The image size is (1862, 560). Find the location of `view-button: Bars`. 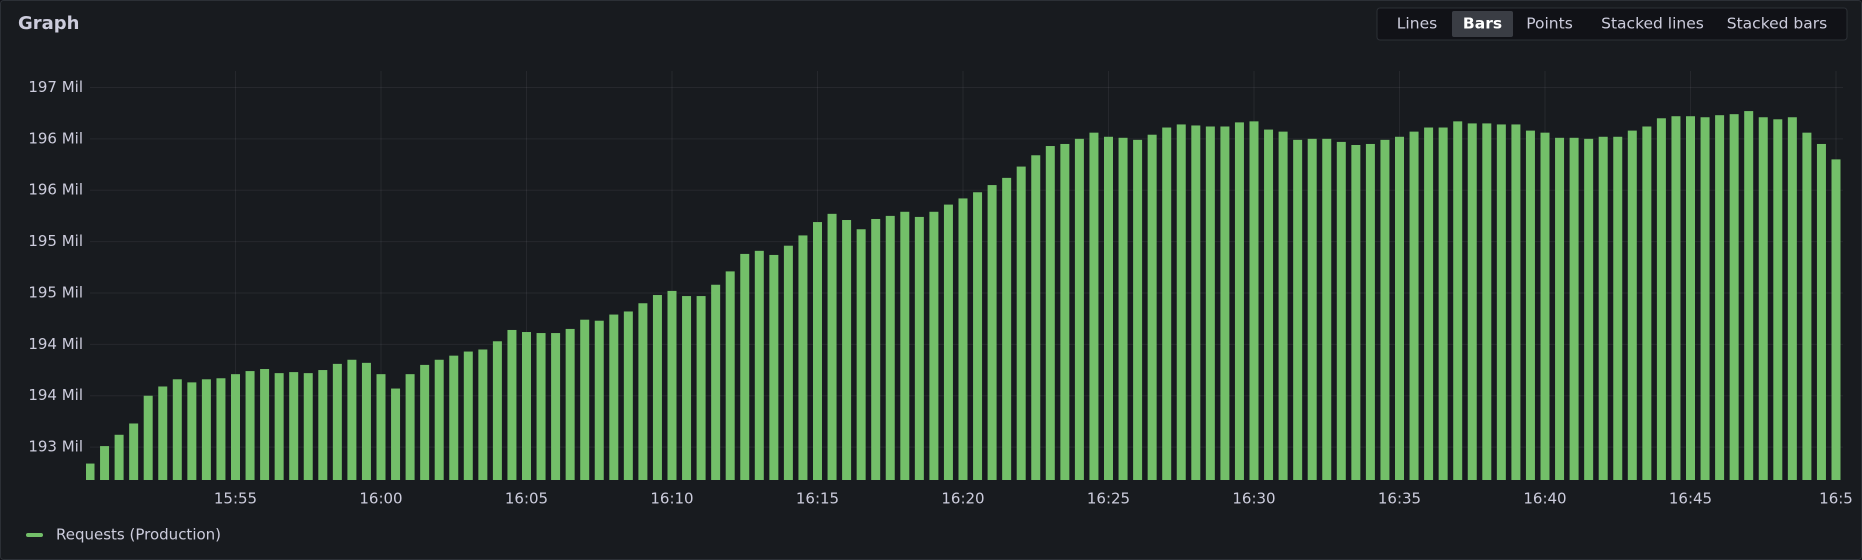

view-button: Bars is located at coordinates (1482, 24).